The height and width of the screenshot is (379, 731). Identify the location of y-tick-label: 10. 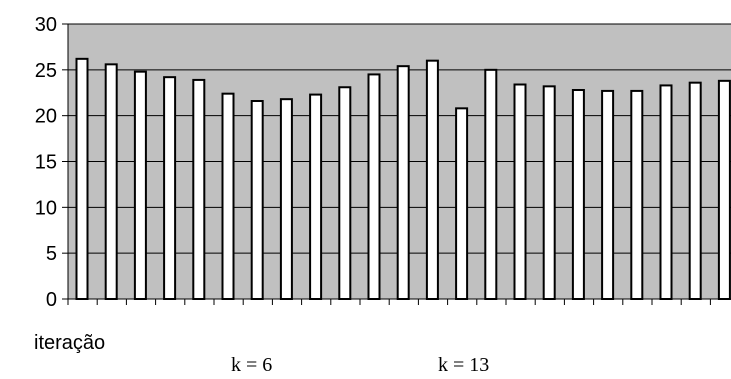
(46, 208).